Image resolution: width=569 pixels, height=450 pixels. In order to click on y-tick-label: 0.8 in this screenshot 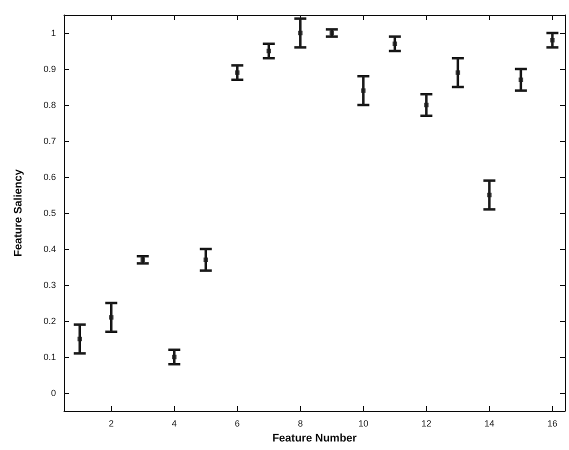, I will do `click(49, 105)`.